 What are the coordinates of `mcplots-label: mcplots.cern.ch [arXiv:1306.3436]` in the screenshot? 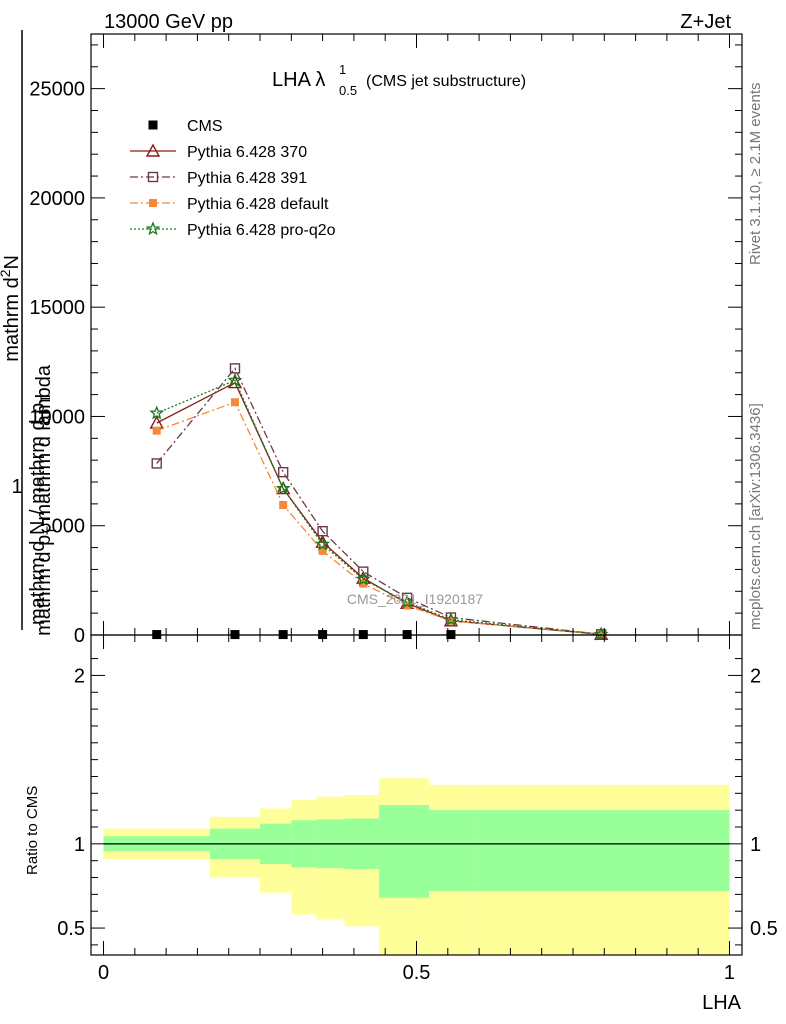 It's located at (755, 516).